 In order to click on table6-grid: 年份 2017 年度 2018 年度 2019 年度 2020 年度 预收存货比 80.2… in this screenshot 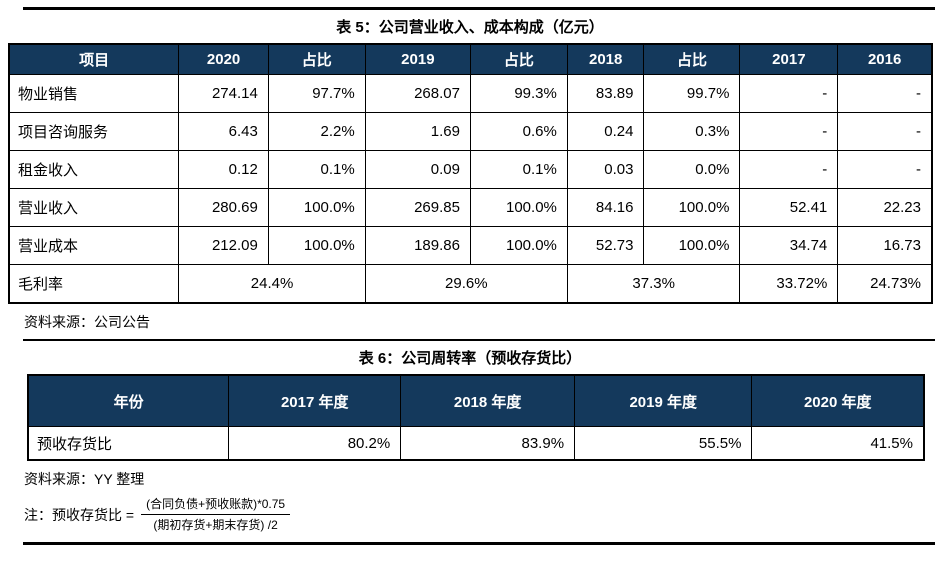, I will do `click(476, 417)`.